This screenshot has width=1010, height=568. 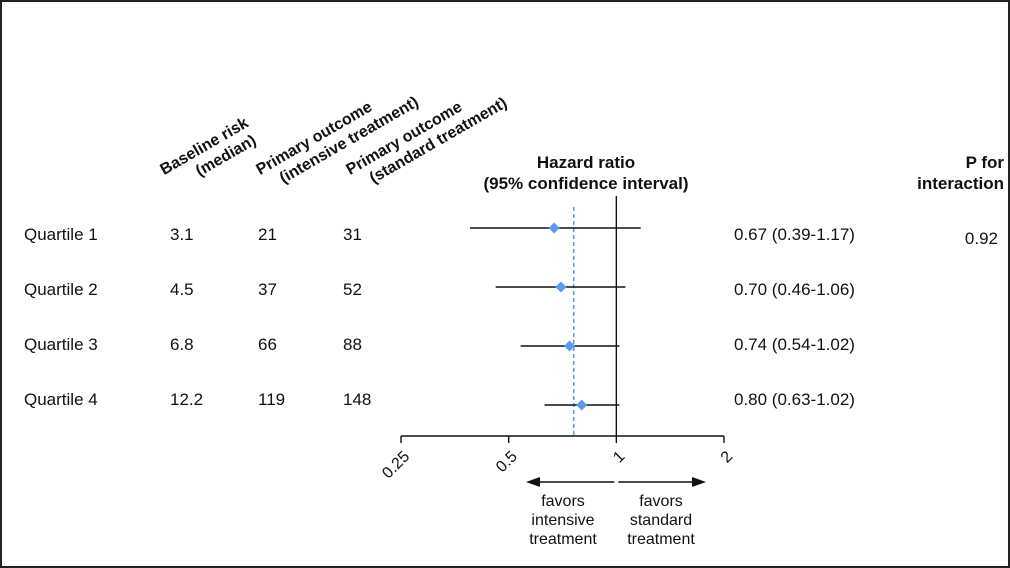 I want to click on hazard-ci-text: 0.70 (0.46-1.06), so click(x=794, y=289).